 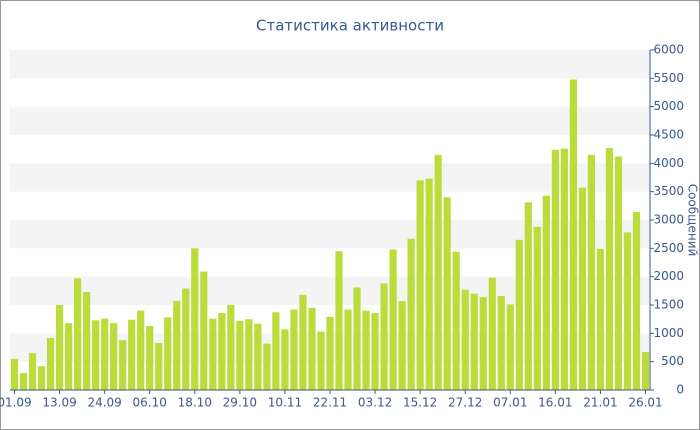 What do you see at coordinates (375, 403) in the screenshot?
I see `x-tick-label: 03.12` at bounding box center [375, 403].